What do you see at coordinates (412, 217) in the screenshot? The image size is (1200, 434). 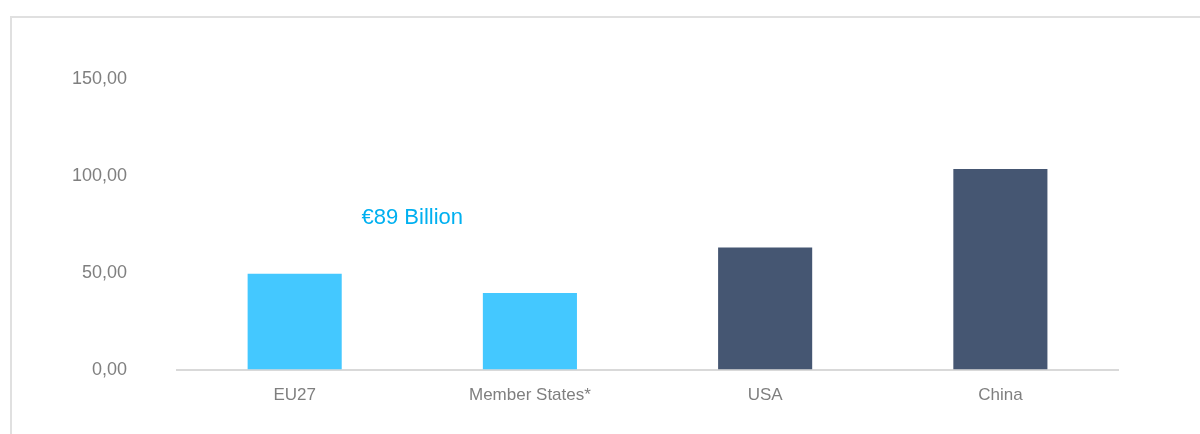 I see `annotation: €89 Billion` at bounding box center [412, 217].